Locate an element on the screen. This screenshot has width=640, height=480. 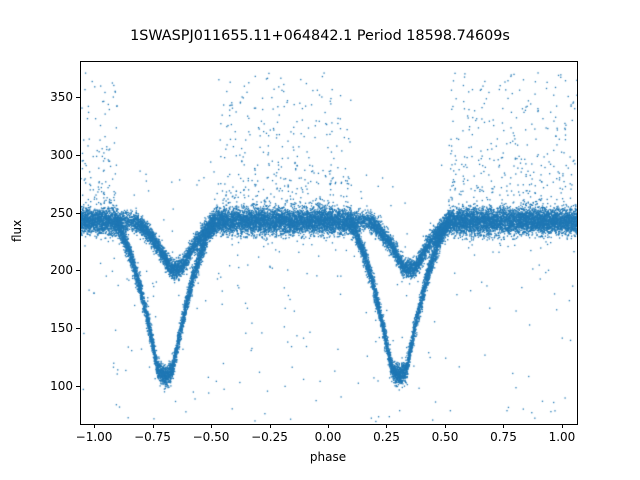
x-tick-label: 1.00 is located at coordinates (562, 437).